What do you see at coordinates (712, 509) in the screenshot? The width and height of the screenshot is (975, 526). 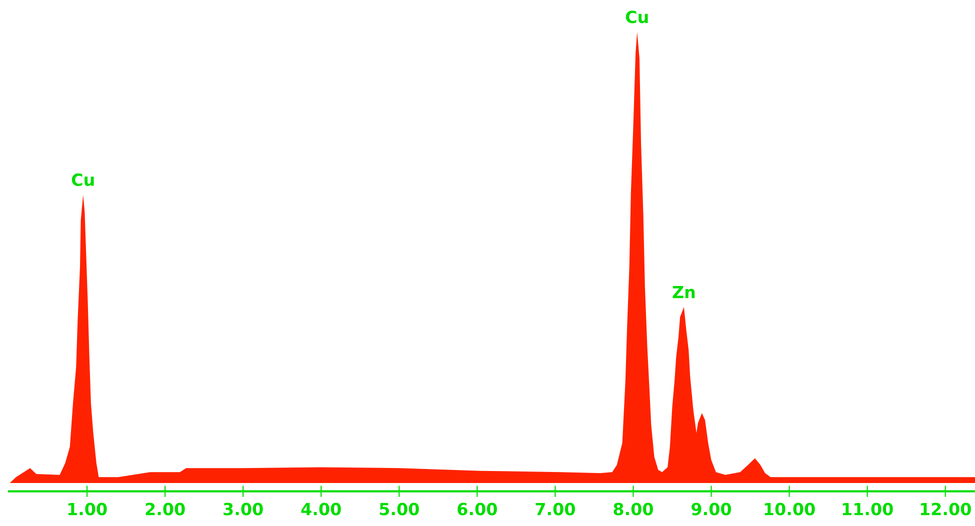 I see `x-tick-label: 9.00` at bounding box center [712, 509].